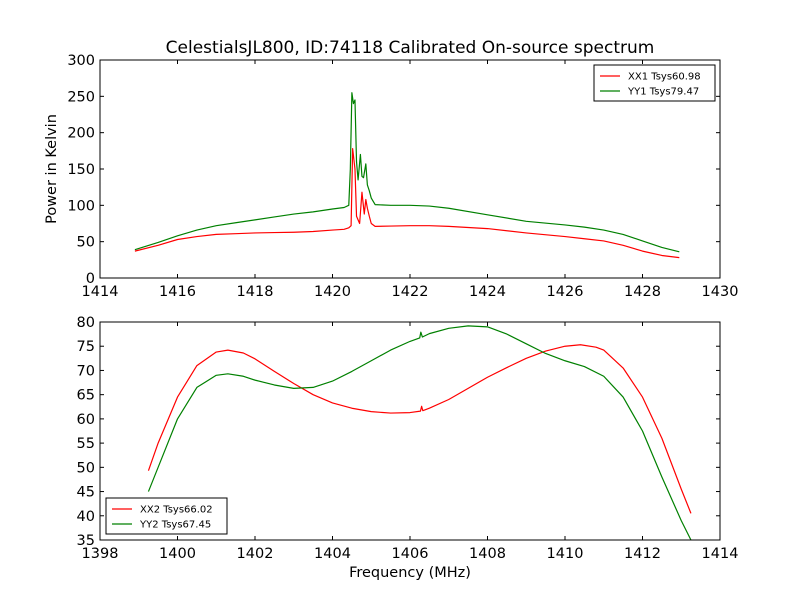  What do you see at coordinates (52, 169) in the screenshot?
I see `y-axis-label: Power in Kelvin` at bounding box center [52, 169].